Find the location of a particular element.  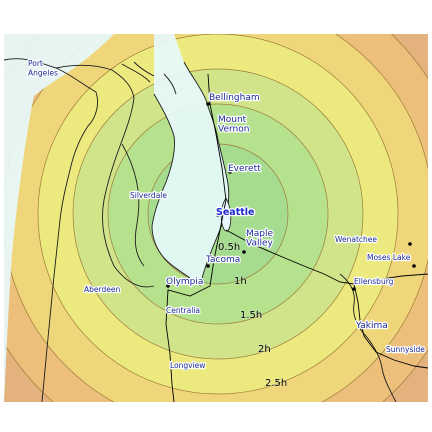

city-label-silverdale: Silverdale is located at coordinates (148, 195).